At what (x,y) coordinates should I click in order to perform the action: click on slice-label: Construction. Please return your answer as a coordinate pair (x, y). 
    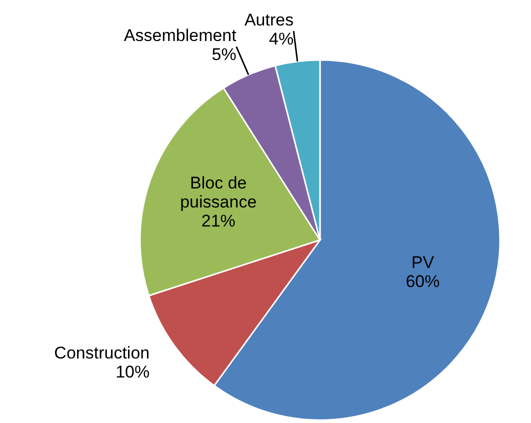
    Looking at the image, I should click on (102, 353).